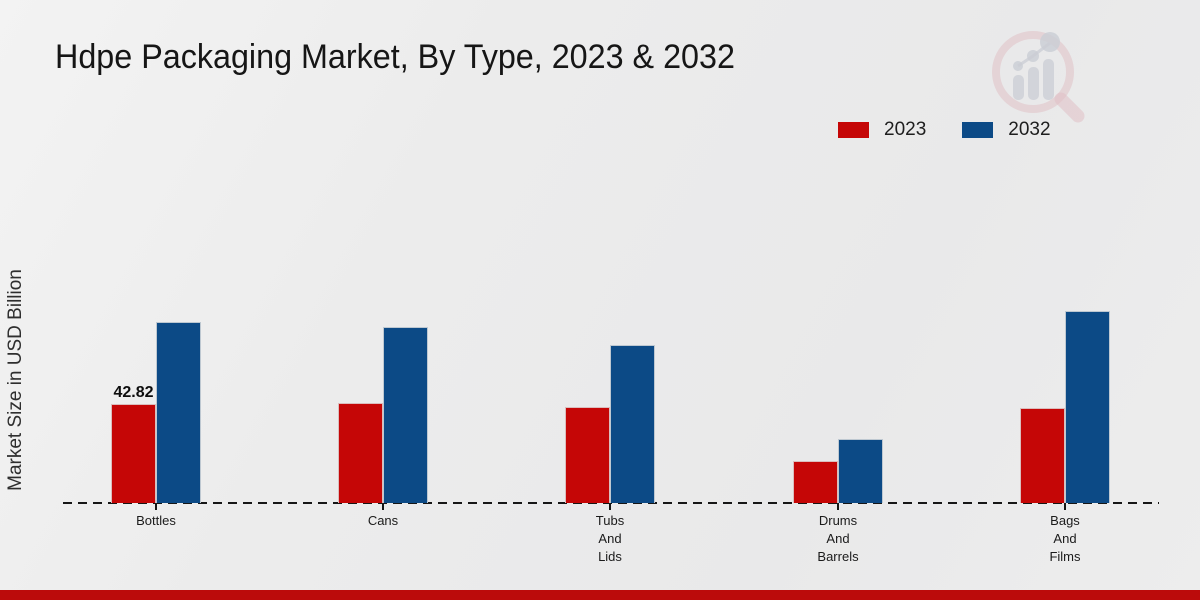 This screenshot has height=600, width=1200. What do you see at coordinates (587, 455) in the screenshot?
I see `bar-2023-tubs-and-lids` at bounding box center [587, 455].